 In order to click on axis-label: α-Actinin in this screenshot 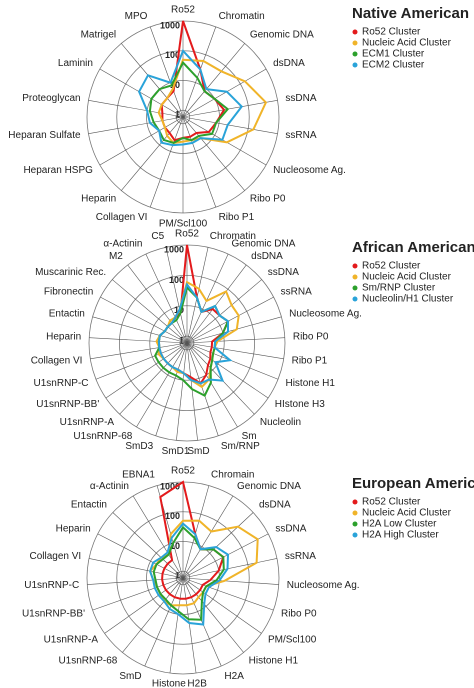, I will do `click(109, 486)`.